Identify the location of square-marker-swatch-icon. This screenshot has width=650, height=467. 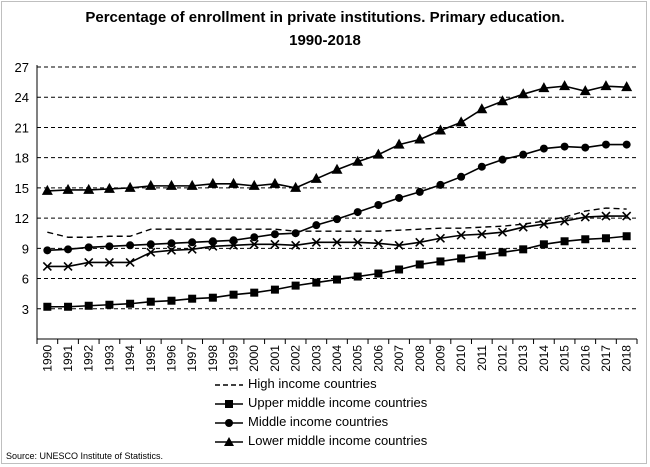
(229, 404).